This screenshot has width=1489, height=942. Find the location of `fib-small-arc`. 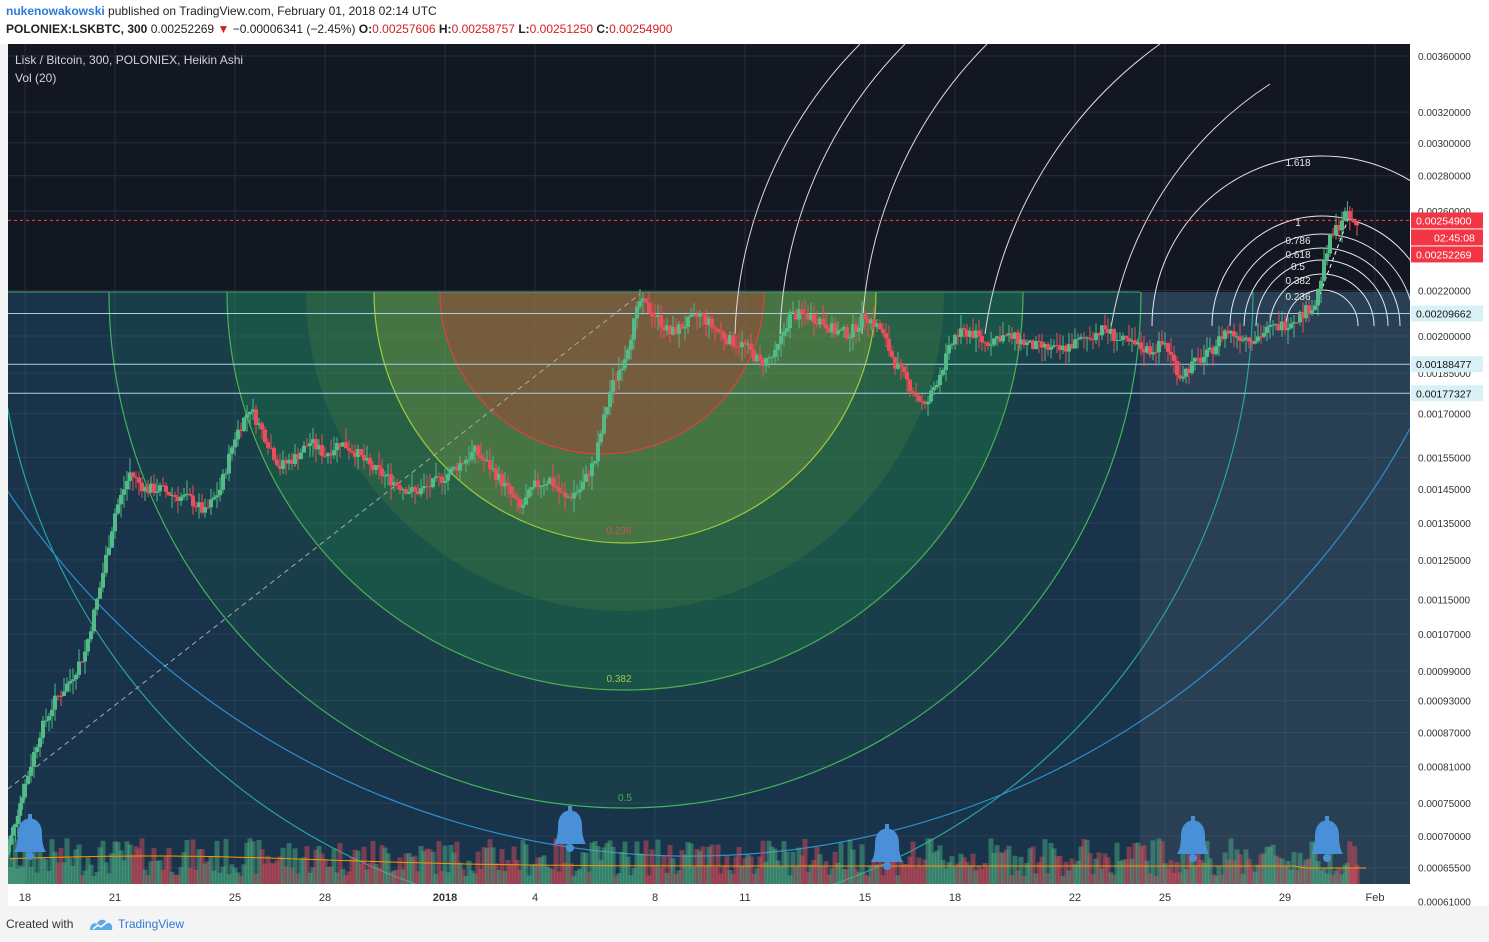

fib-small-arc is located at coordinates (1322, 308).